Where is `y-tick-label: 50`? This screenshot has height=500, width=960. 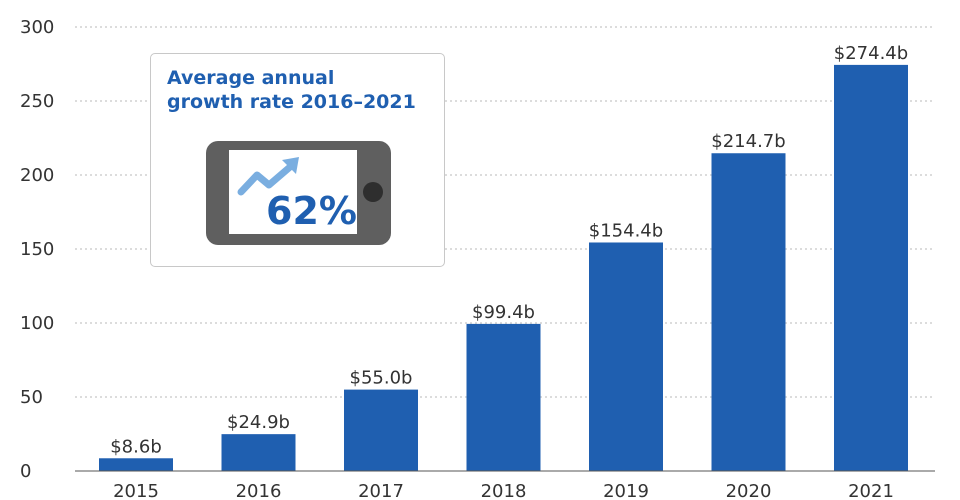
y-tick-label: 50 is located at coordinates (31, 397).